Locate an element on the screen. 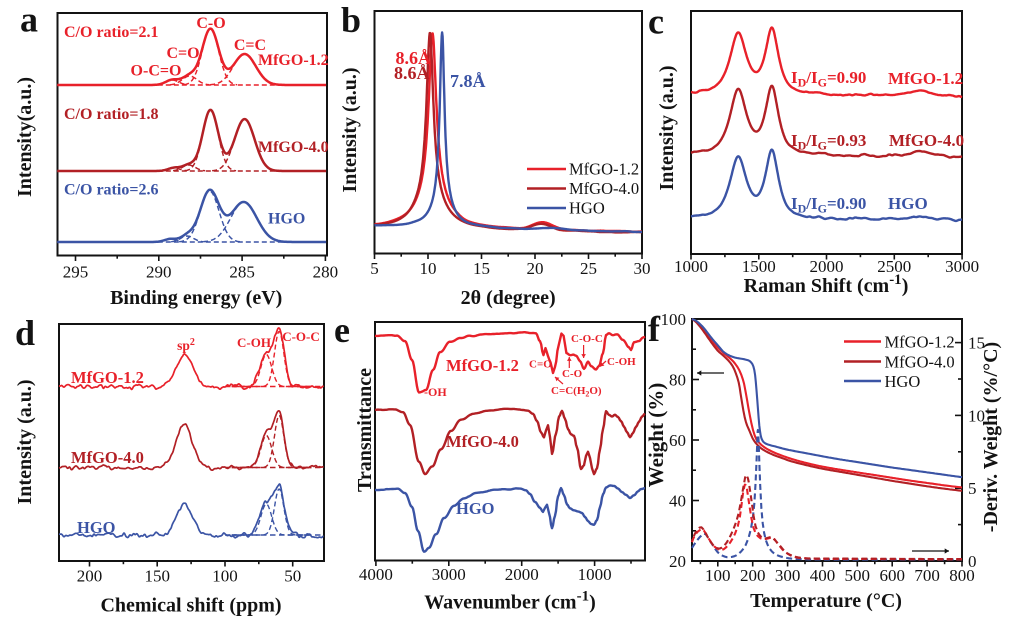 Image resolution: width=1014 pixels, height=630 pixels. svg-text: O-C=O is located at coordinates (156, 71).